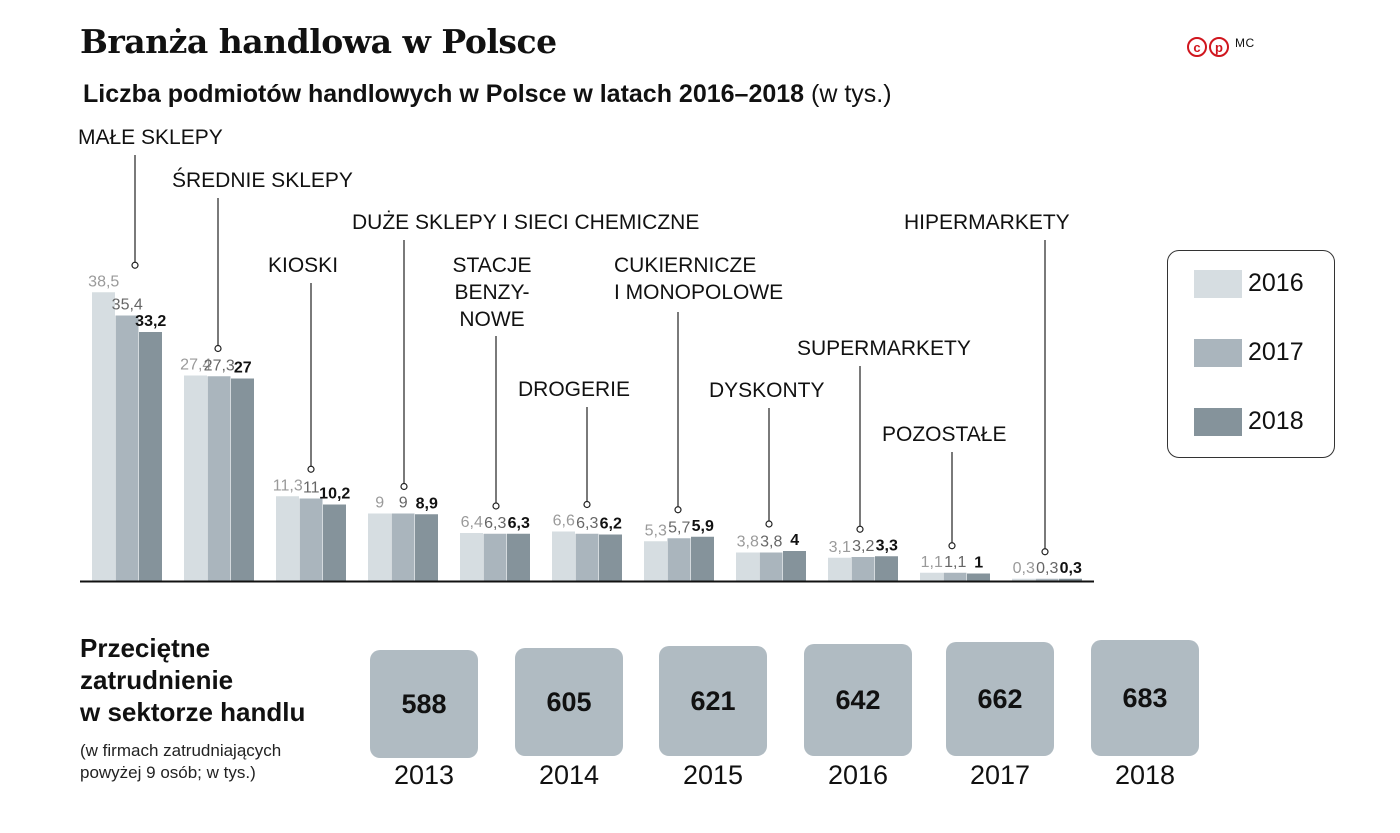  I want to click on category-label-line: DUŻE SKLEPY I SIECI CHEMICZNE, so click(525, 222).